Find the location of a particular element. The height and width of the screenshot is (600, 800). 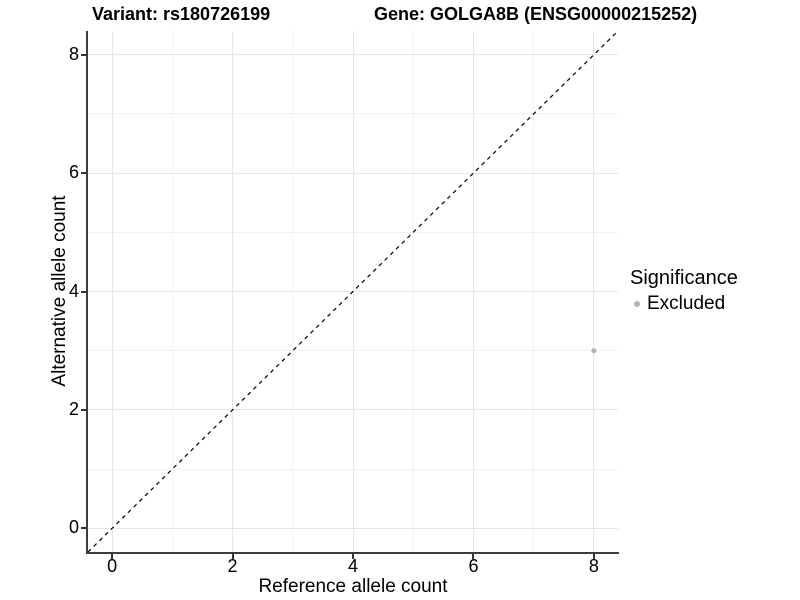

y-axis-line is located at coordinates (87, 292).